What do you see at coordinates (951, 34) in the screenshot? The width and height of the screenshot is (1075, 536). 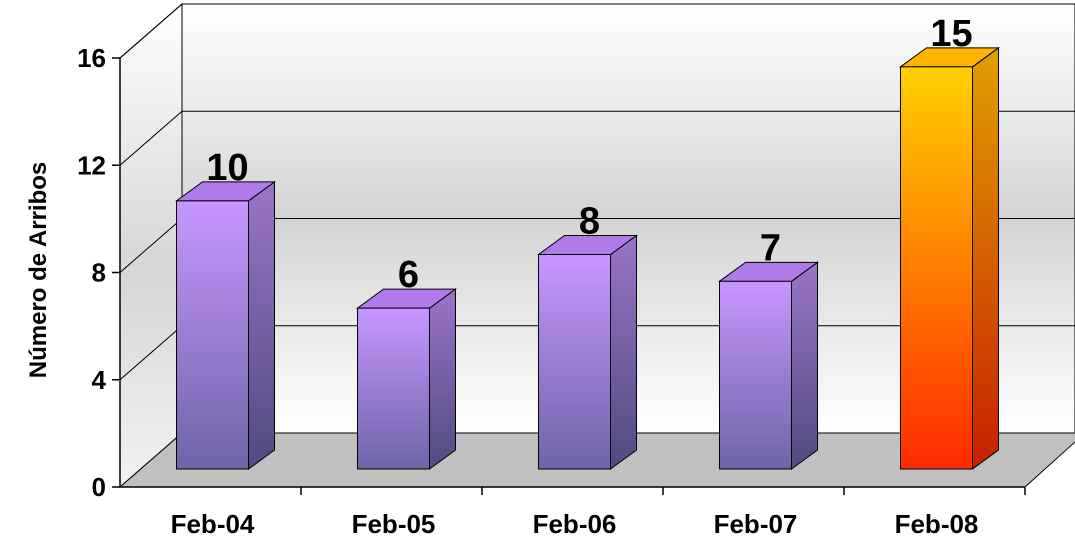 I see `data-label: 15` at bounding box center [951, 34].